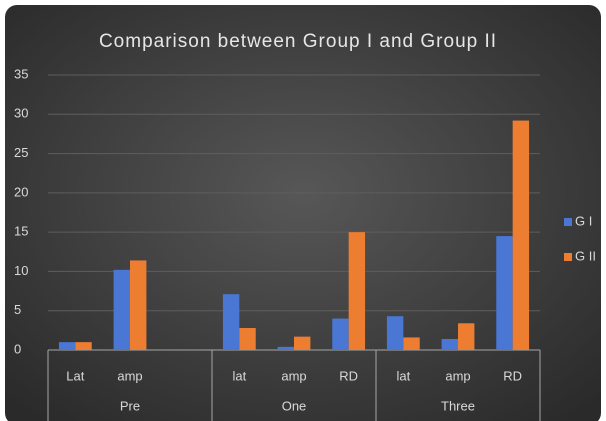 Image resolution: width=606 pixels, height=421 pixels. I want to click on legend-label: G II, so click(585, 255).